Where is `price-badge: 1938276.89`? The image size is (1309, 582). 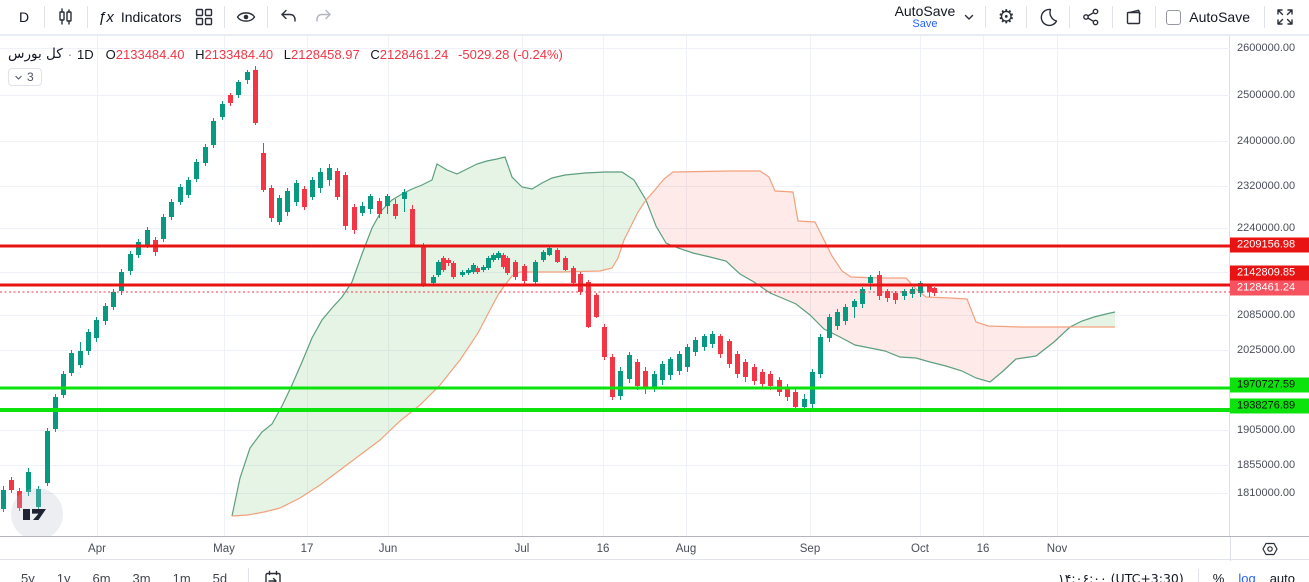 price-badge: 1938276.89 is located at coordinates (1269, 406).